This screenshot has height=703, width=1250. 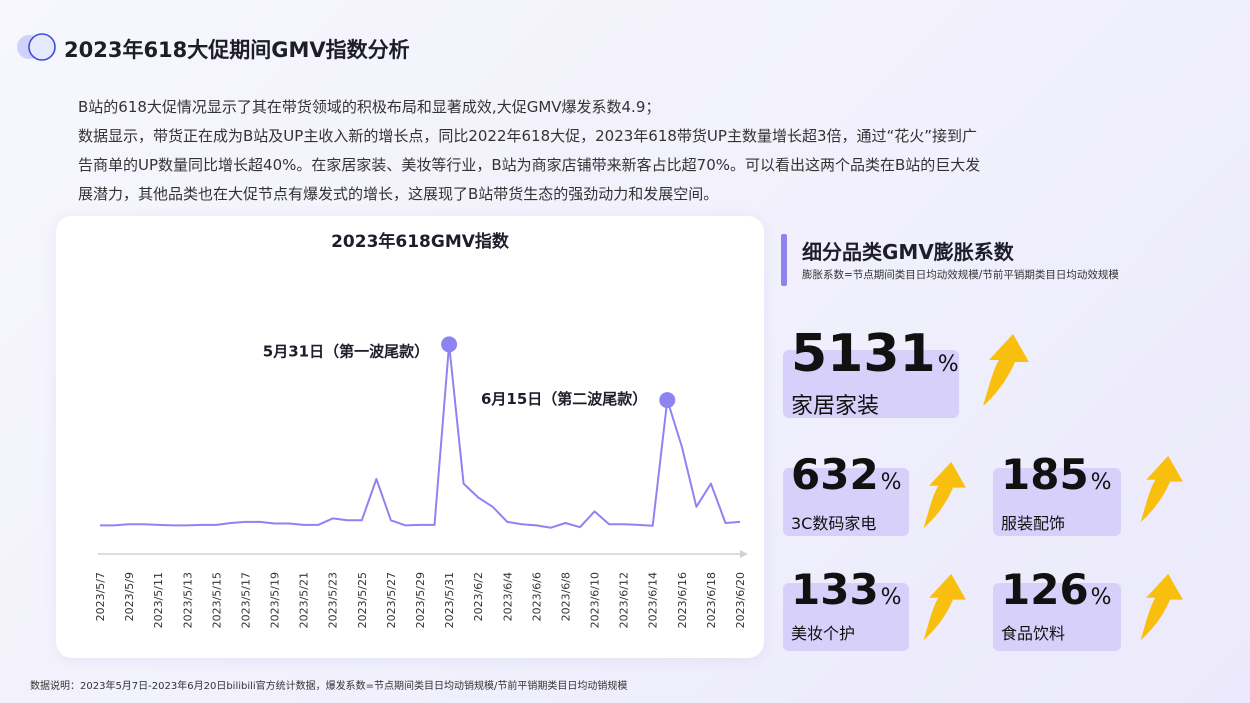 I want to click on x-tick-label: 2023/5/11, so click(x=158, y=600).